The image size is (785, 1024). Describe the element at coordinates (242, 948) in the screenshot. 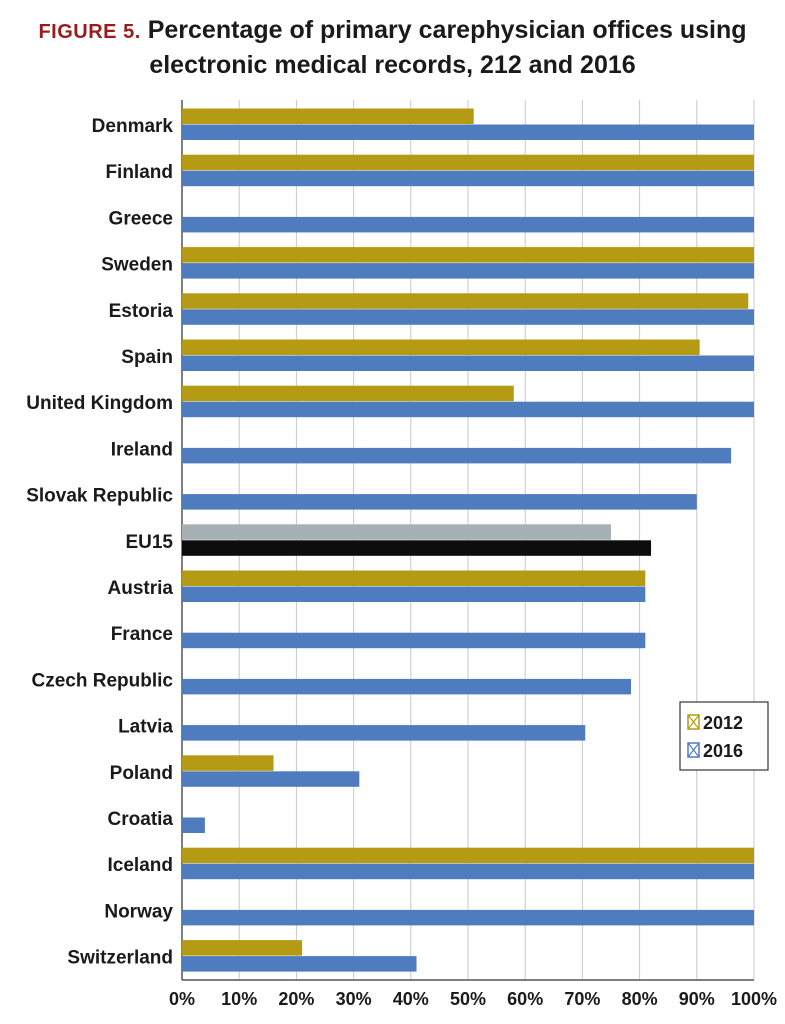

I see `bar-2012-switzerland` at that location.